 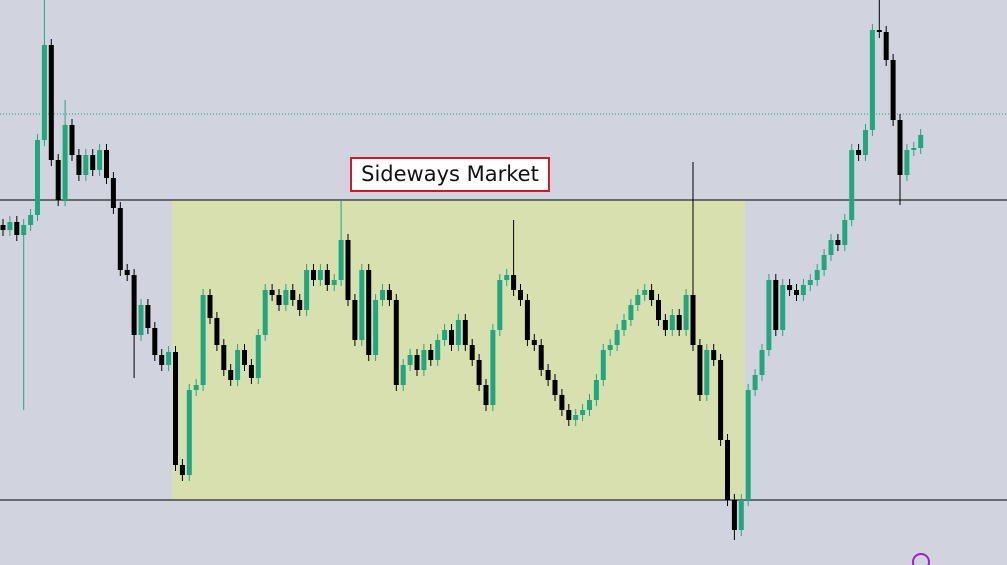 I want to click on annotation: Sideways Market, so click(x=450, y=174).